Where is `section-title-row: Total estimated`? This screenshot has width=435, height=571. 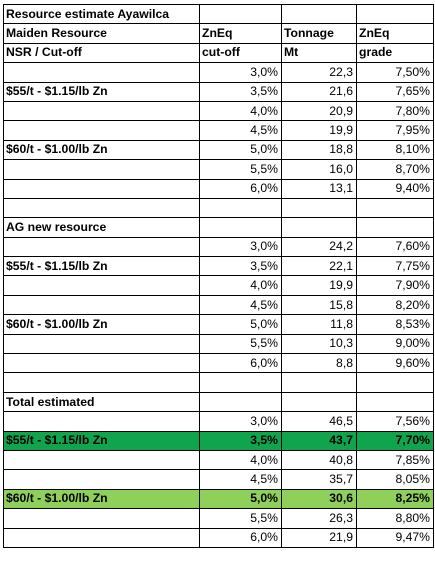
section-title-row: Total estimated is located at coordinates (218, 402).